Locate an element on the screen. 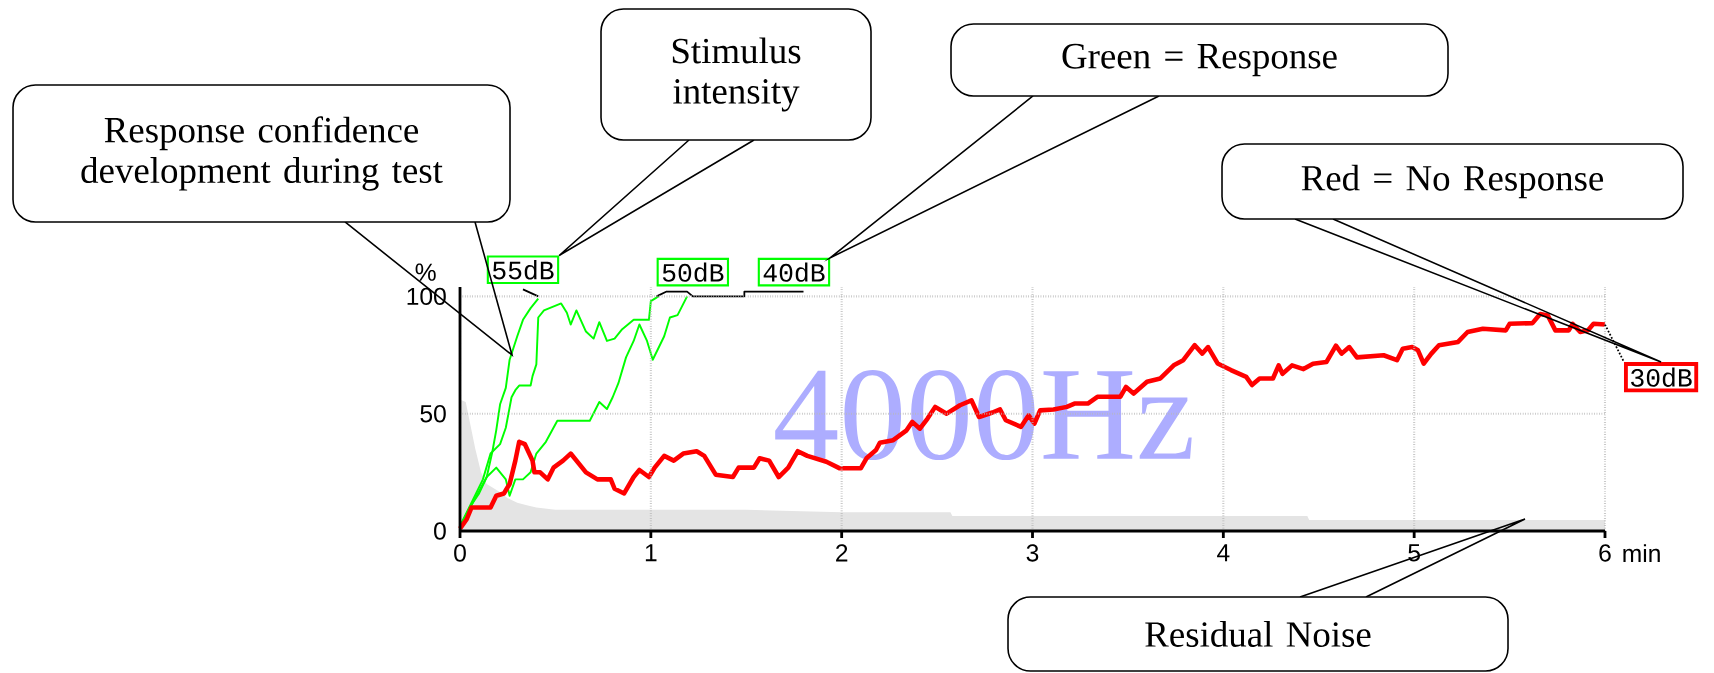  y-tick-label: 0 is located at coordinates (440, 531).